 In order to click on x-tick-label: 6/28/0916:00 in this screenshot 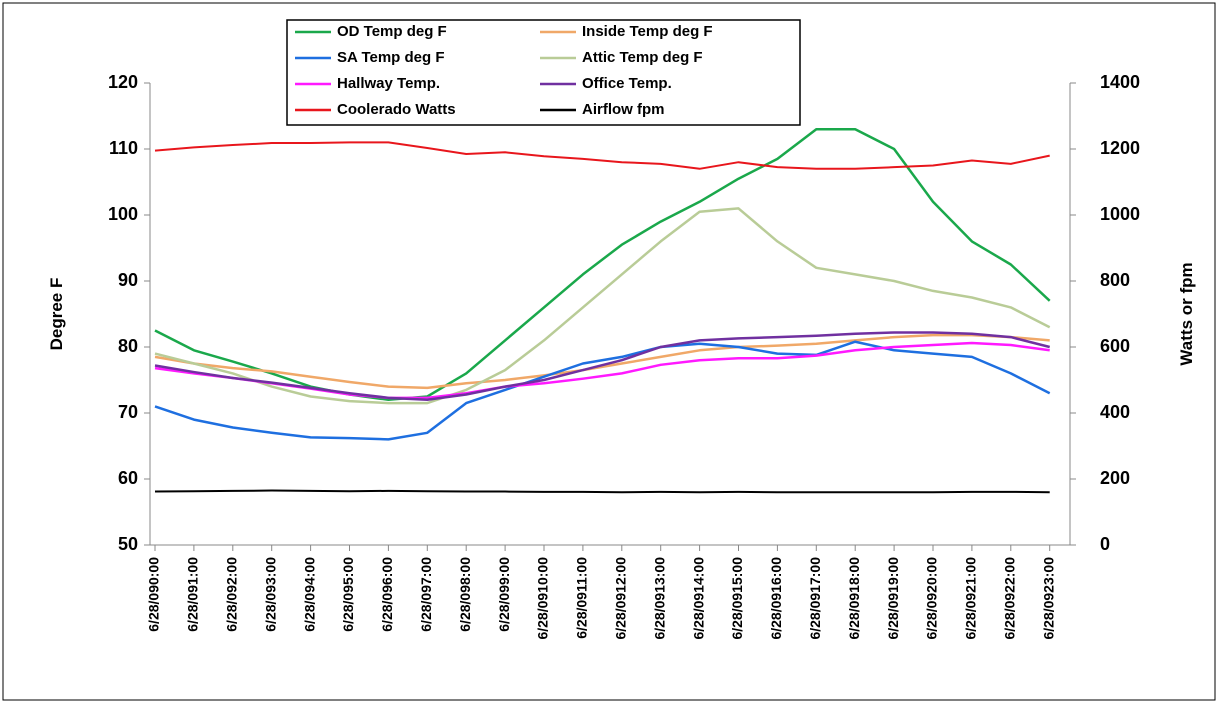, I will do `click(776, 598)`.